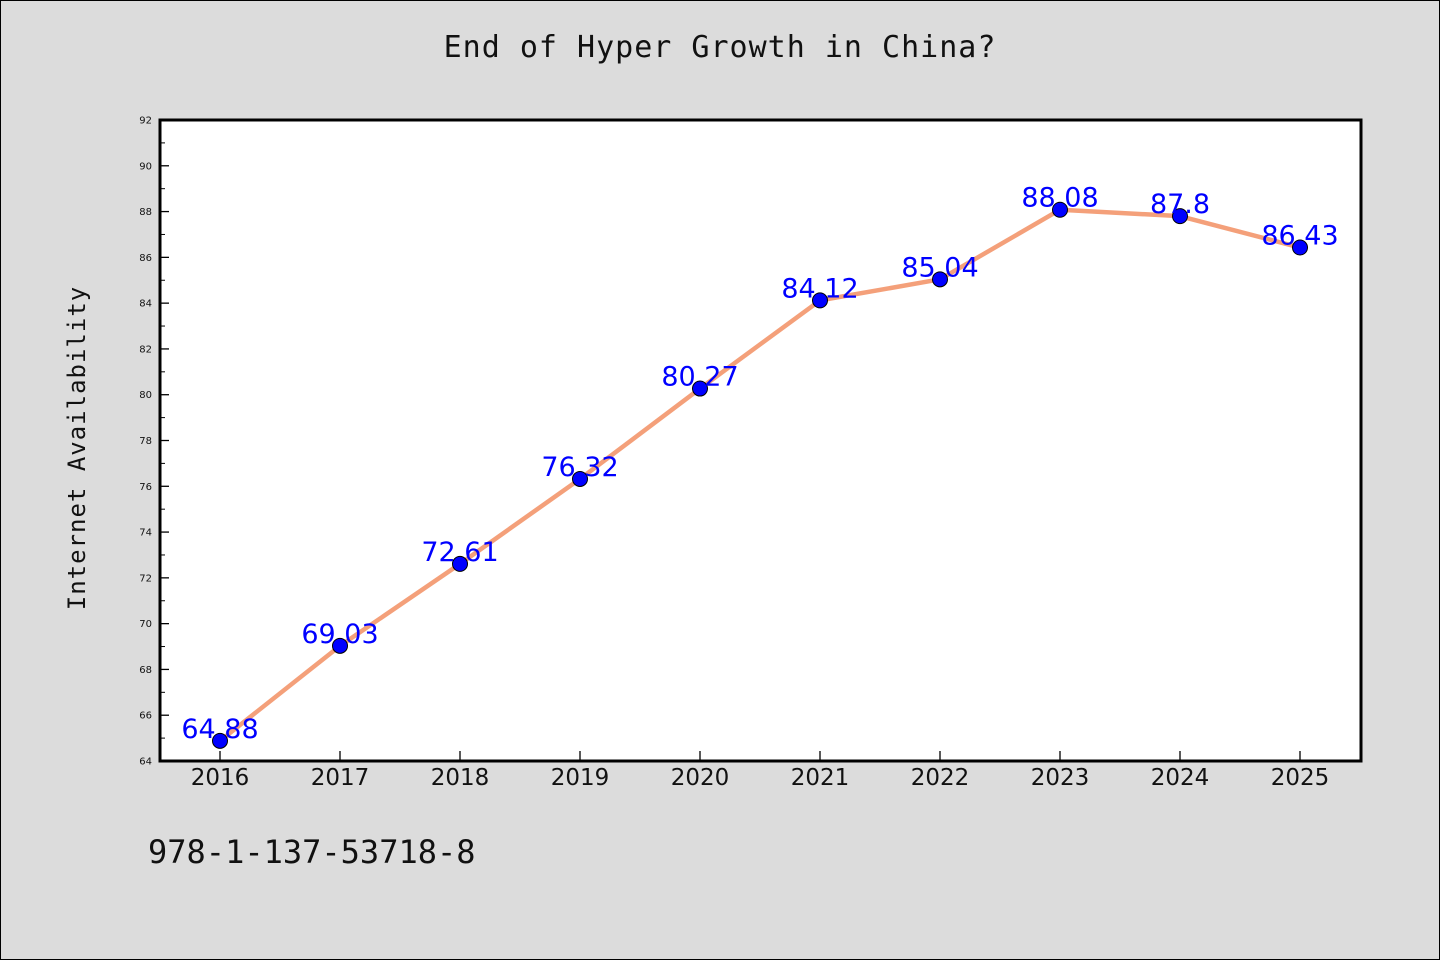  What do you see at coordinates (145, 212) in the screenshot?
I see `y-tick-label: 88` at bounding box center [145, 212].